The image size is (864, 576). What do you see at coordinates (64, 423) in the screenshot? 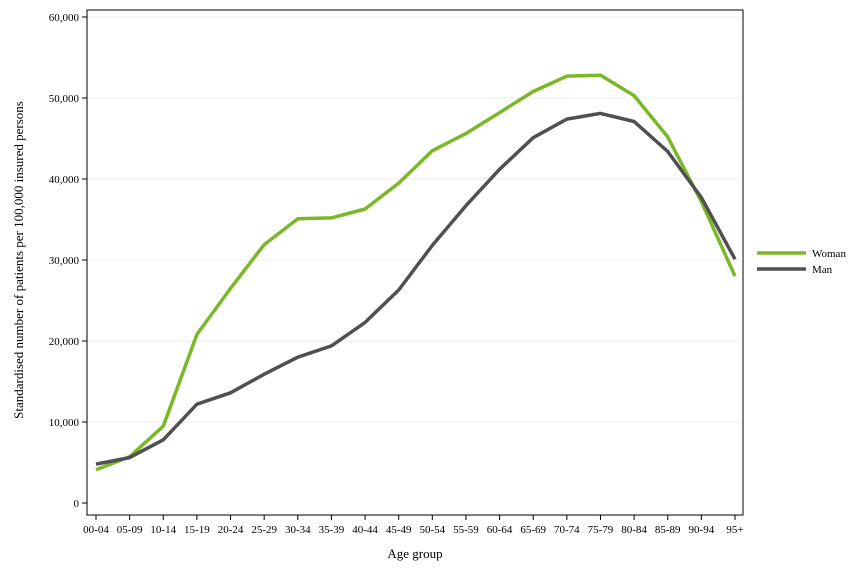
I see `y-tick-label: 10,000` at bounding box center [64, 423].